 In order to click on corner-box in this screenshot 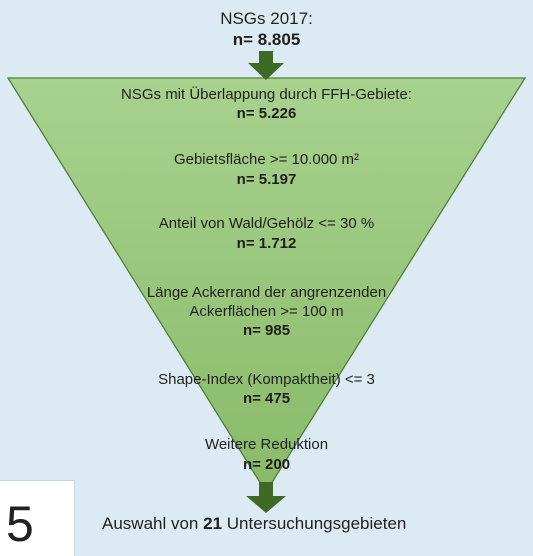, I will do `click(37, 518)`.